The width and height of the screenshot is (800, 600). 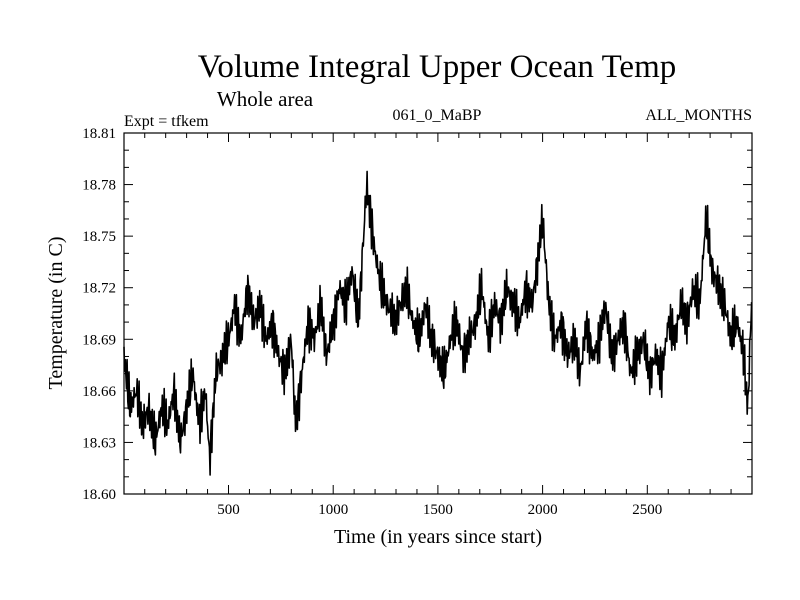 What do you see at coordinates (99, 314) in the screenshot?
I see `y-tick-labels: 18.60 18.63 18.66 18.69 18.72 18.75 18.78 18.81` at bounding box center [99, 314].